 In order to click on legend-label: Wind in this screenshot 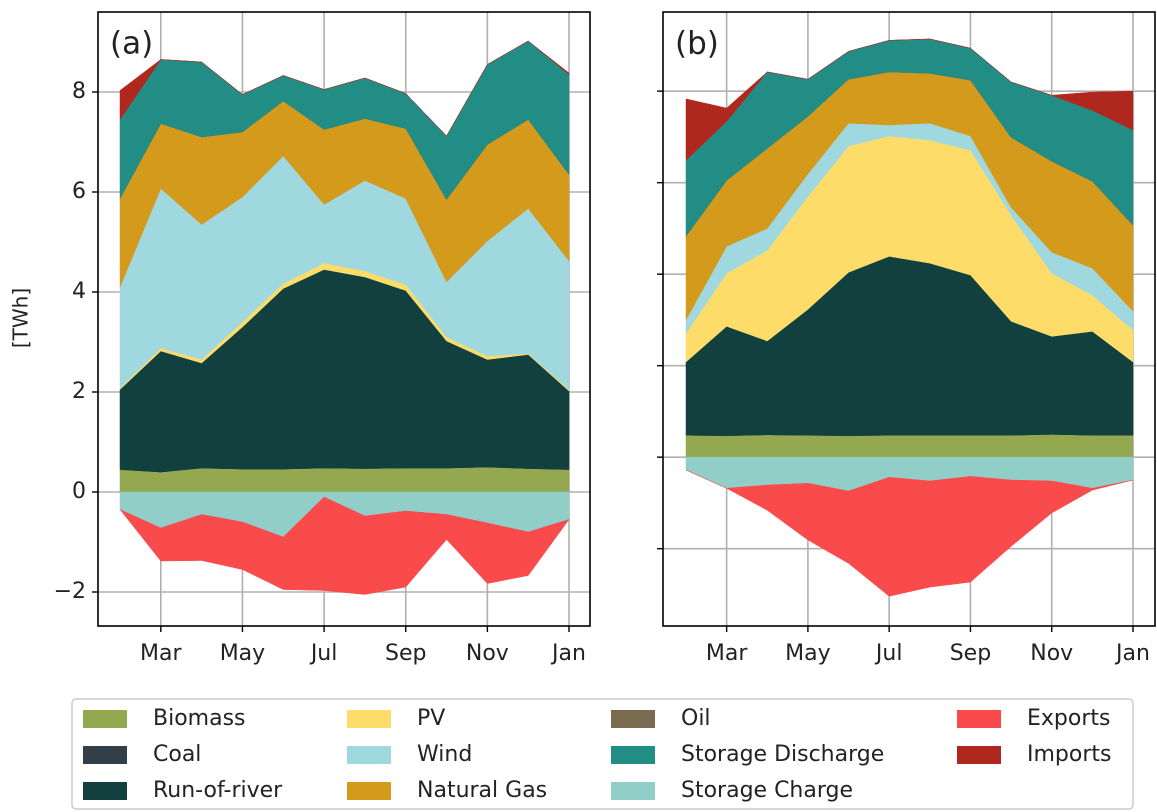, I will do `click(444, 754)`.